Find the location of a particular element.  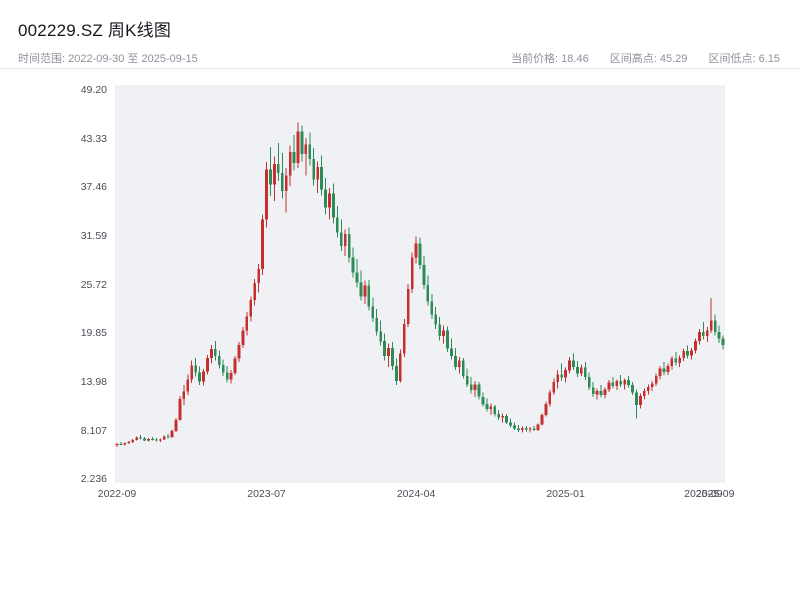

y-axis-tick-label: 8.107 is located at coordinates (93, 430).